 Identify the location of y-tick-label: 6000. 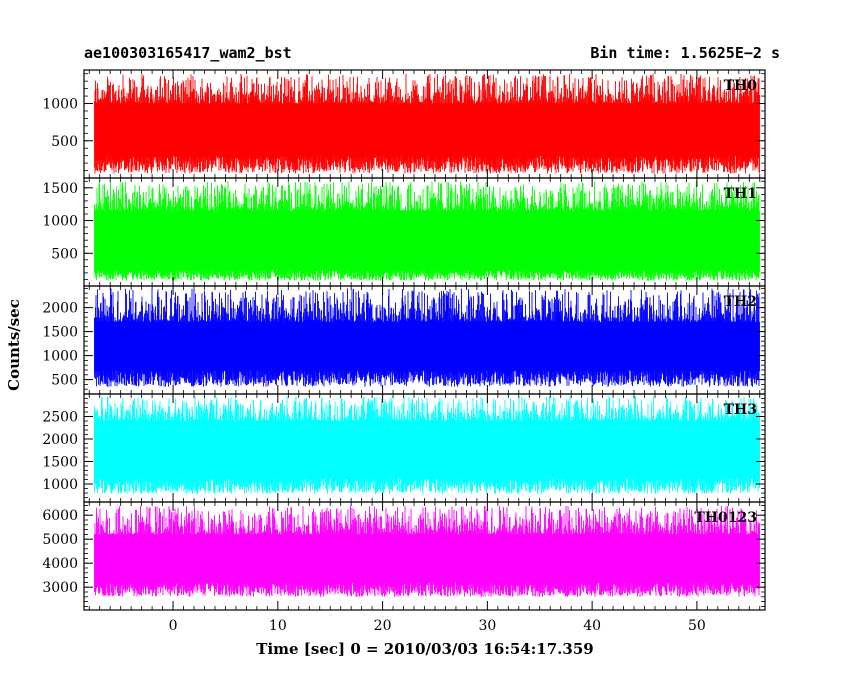
(60, 516).